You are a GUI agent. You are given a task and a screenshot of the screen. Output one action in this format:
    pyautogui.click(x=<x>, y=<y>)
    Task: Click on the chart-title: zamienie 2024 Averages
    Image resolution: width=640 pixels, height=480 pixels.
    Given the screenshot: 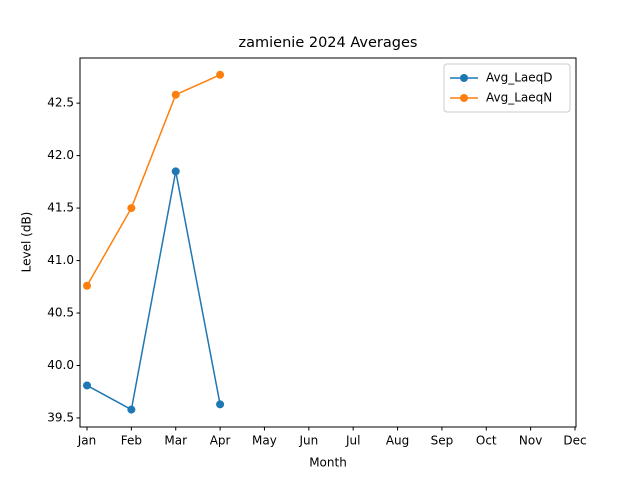 What is the action you would take?
    pyautogui.click(x=328, y=43)
    